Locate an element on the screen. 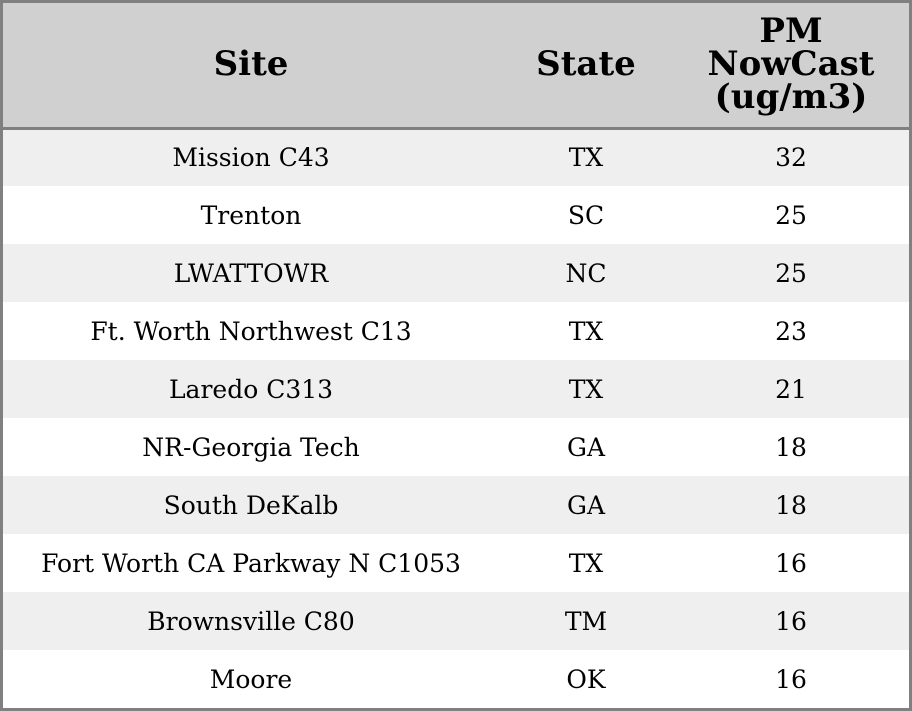  table-row: Laredo C313 TX 21 is located at coordinates (456, 389).